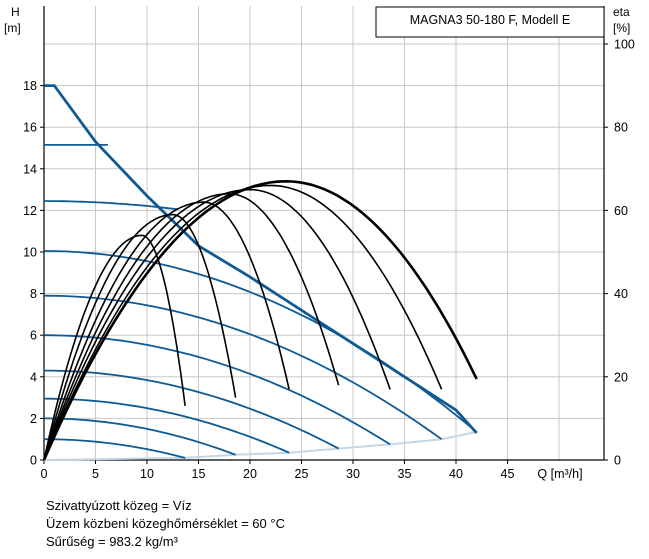  What do you see at coordinates (199, 474) in the screenshot?
I see `x-tick-label: 15` at bounding box center [199, 474].